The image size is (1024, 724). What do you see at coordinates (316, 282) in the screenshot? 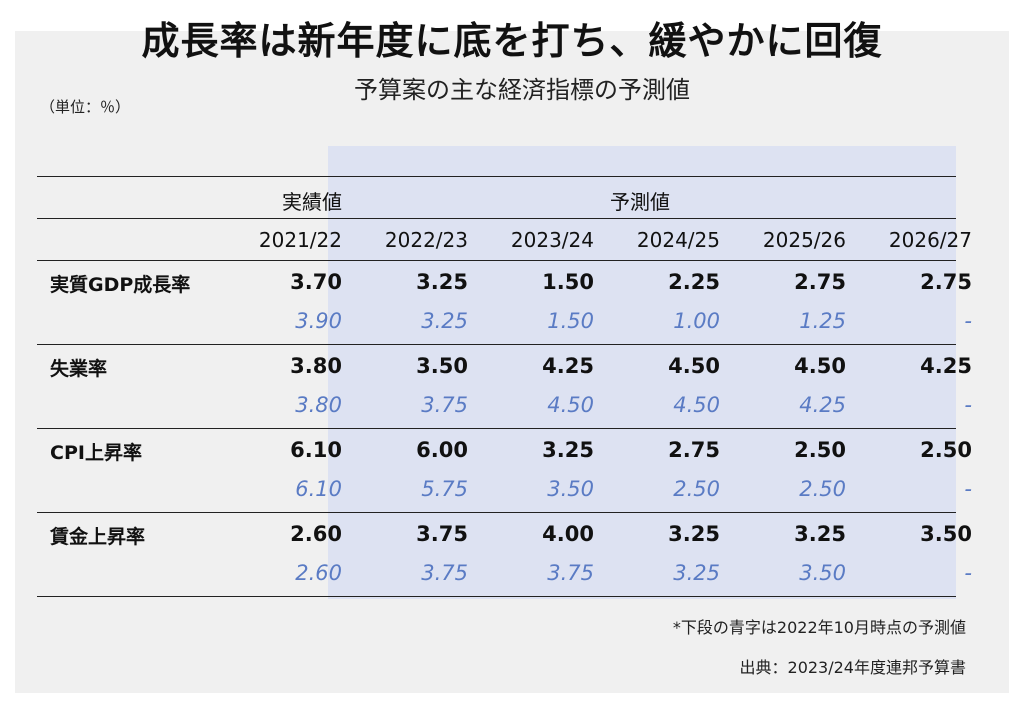
I see `current-value: 3.70` at bounding box center [316, 282].